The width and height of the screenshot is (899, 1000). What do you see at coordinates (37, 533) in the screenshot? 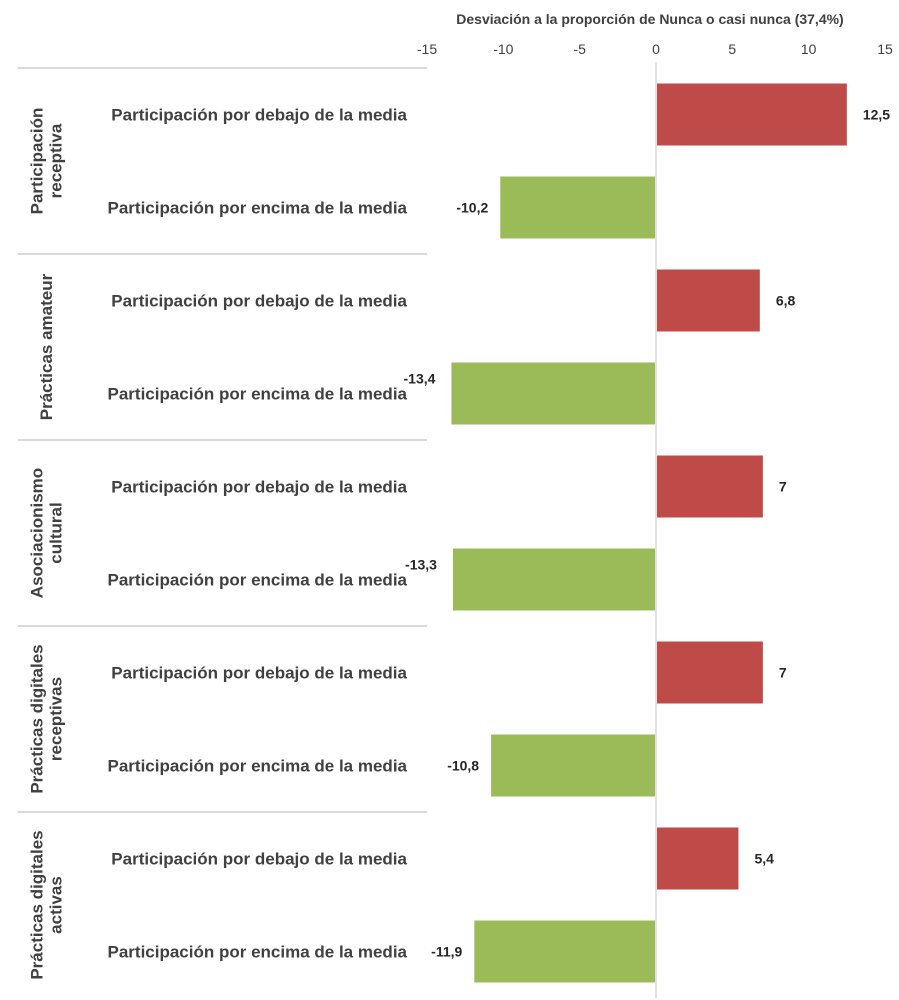
I see `group-label: Asociacionismo` at bounding box center [37, 533].